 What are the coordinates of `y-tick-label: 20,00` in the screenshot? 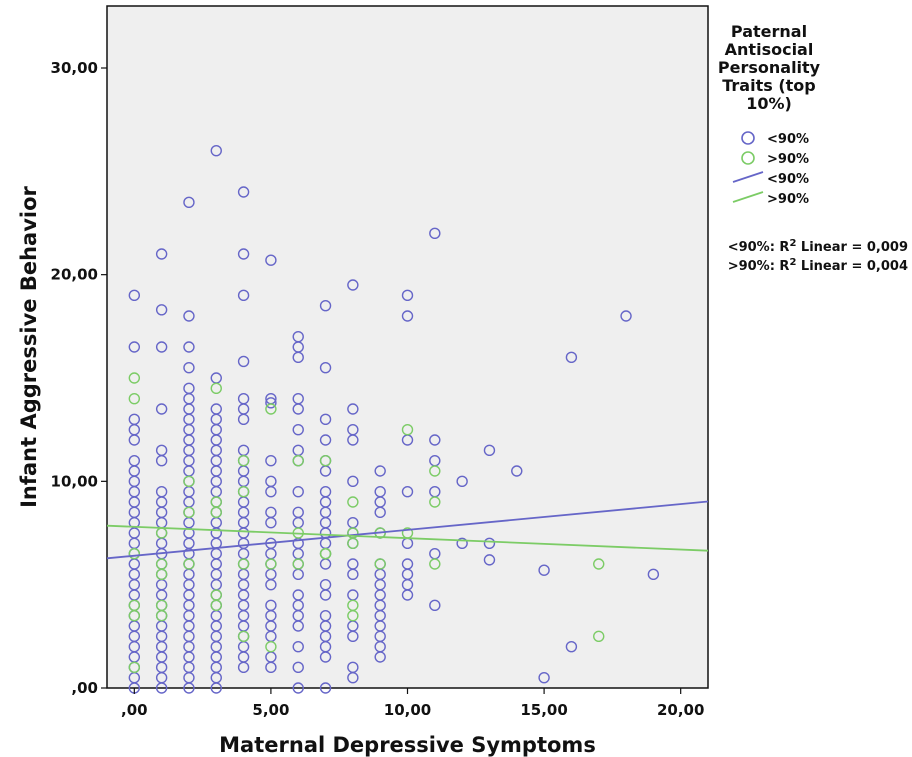 It's located at (74, 275).